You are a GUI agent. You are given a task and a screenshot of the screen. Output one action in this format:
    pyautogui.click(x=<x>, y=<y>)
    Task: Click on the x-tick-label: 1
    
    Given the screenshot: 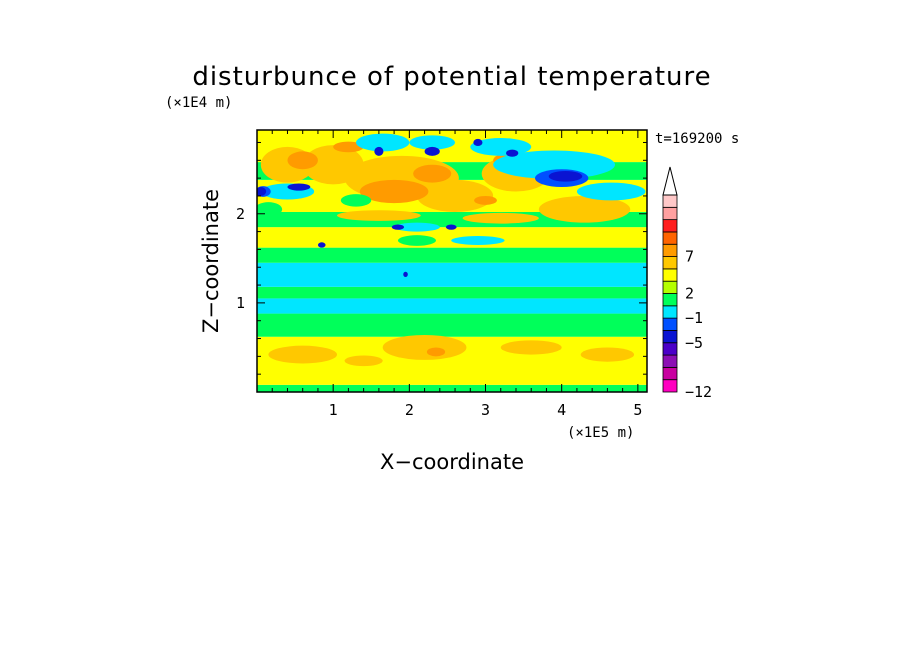 What is the action you would take?
    pyautogui.click(x=333, y=410)
    